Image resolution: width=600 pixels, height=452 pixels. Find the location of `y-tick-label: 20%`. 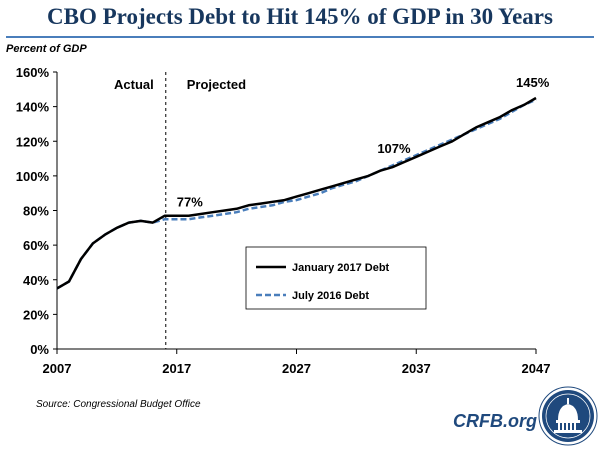

y-tick-label: 20% is located at coordinates (36, 314).